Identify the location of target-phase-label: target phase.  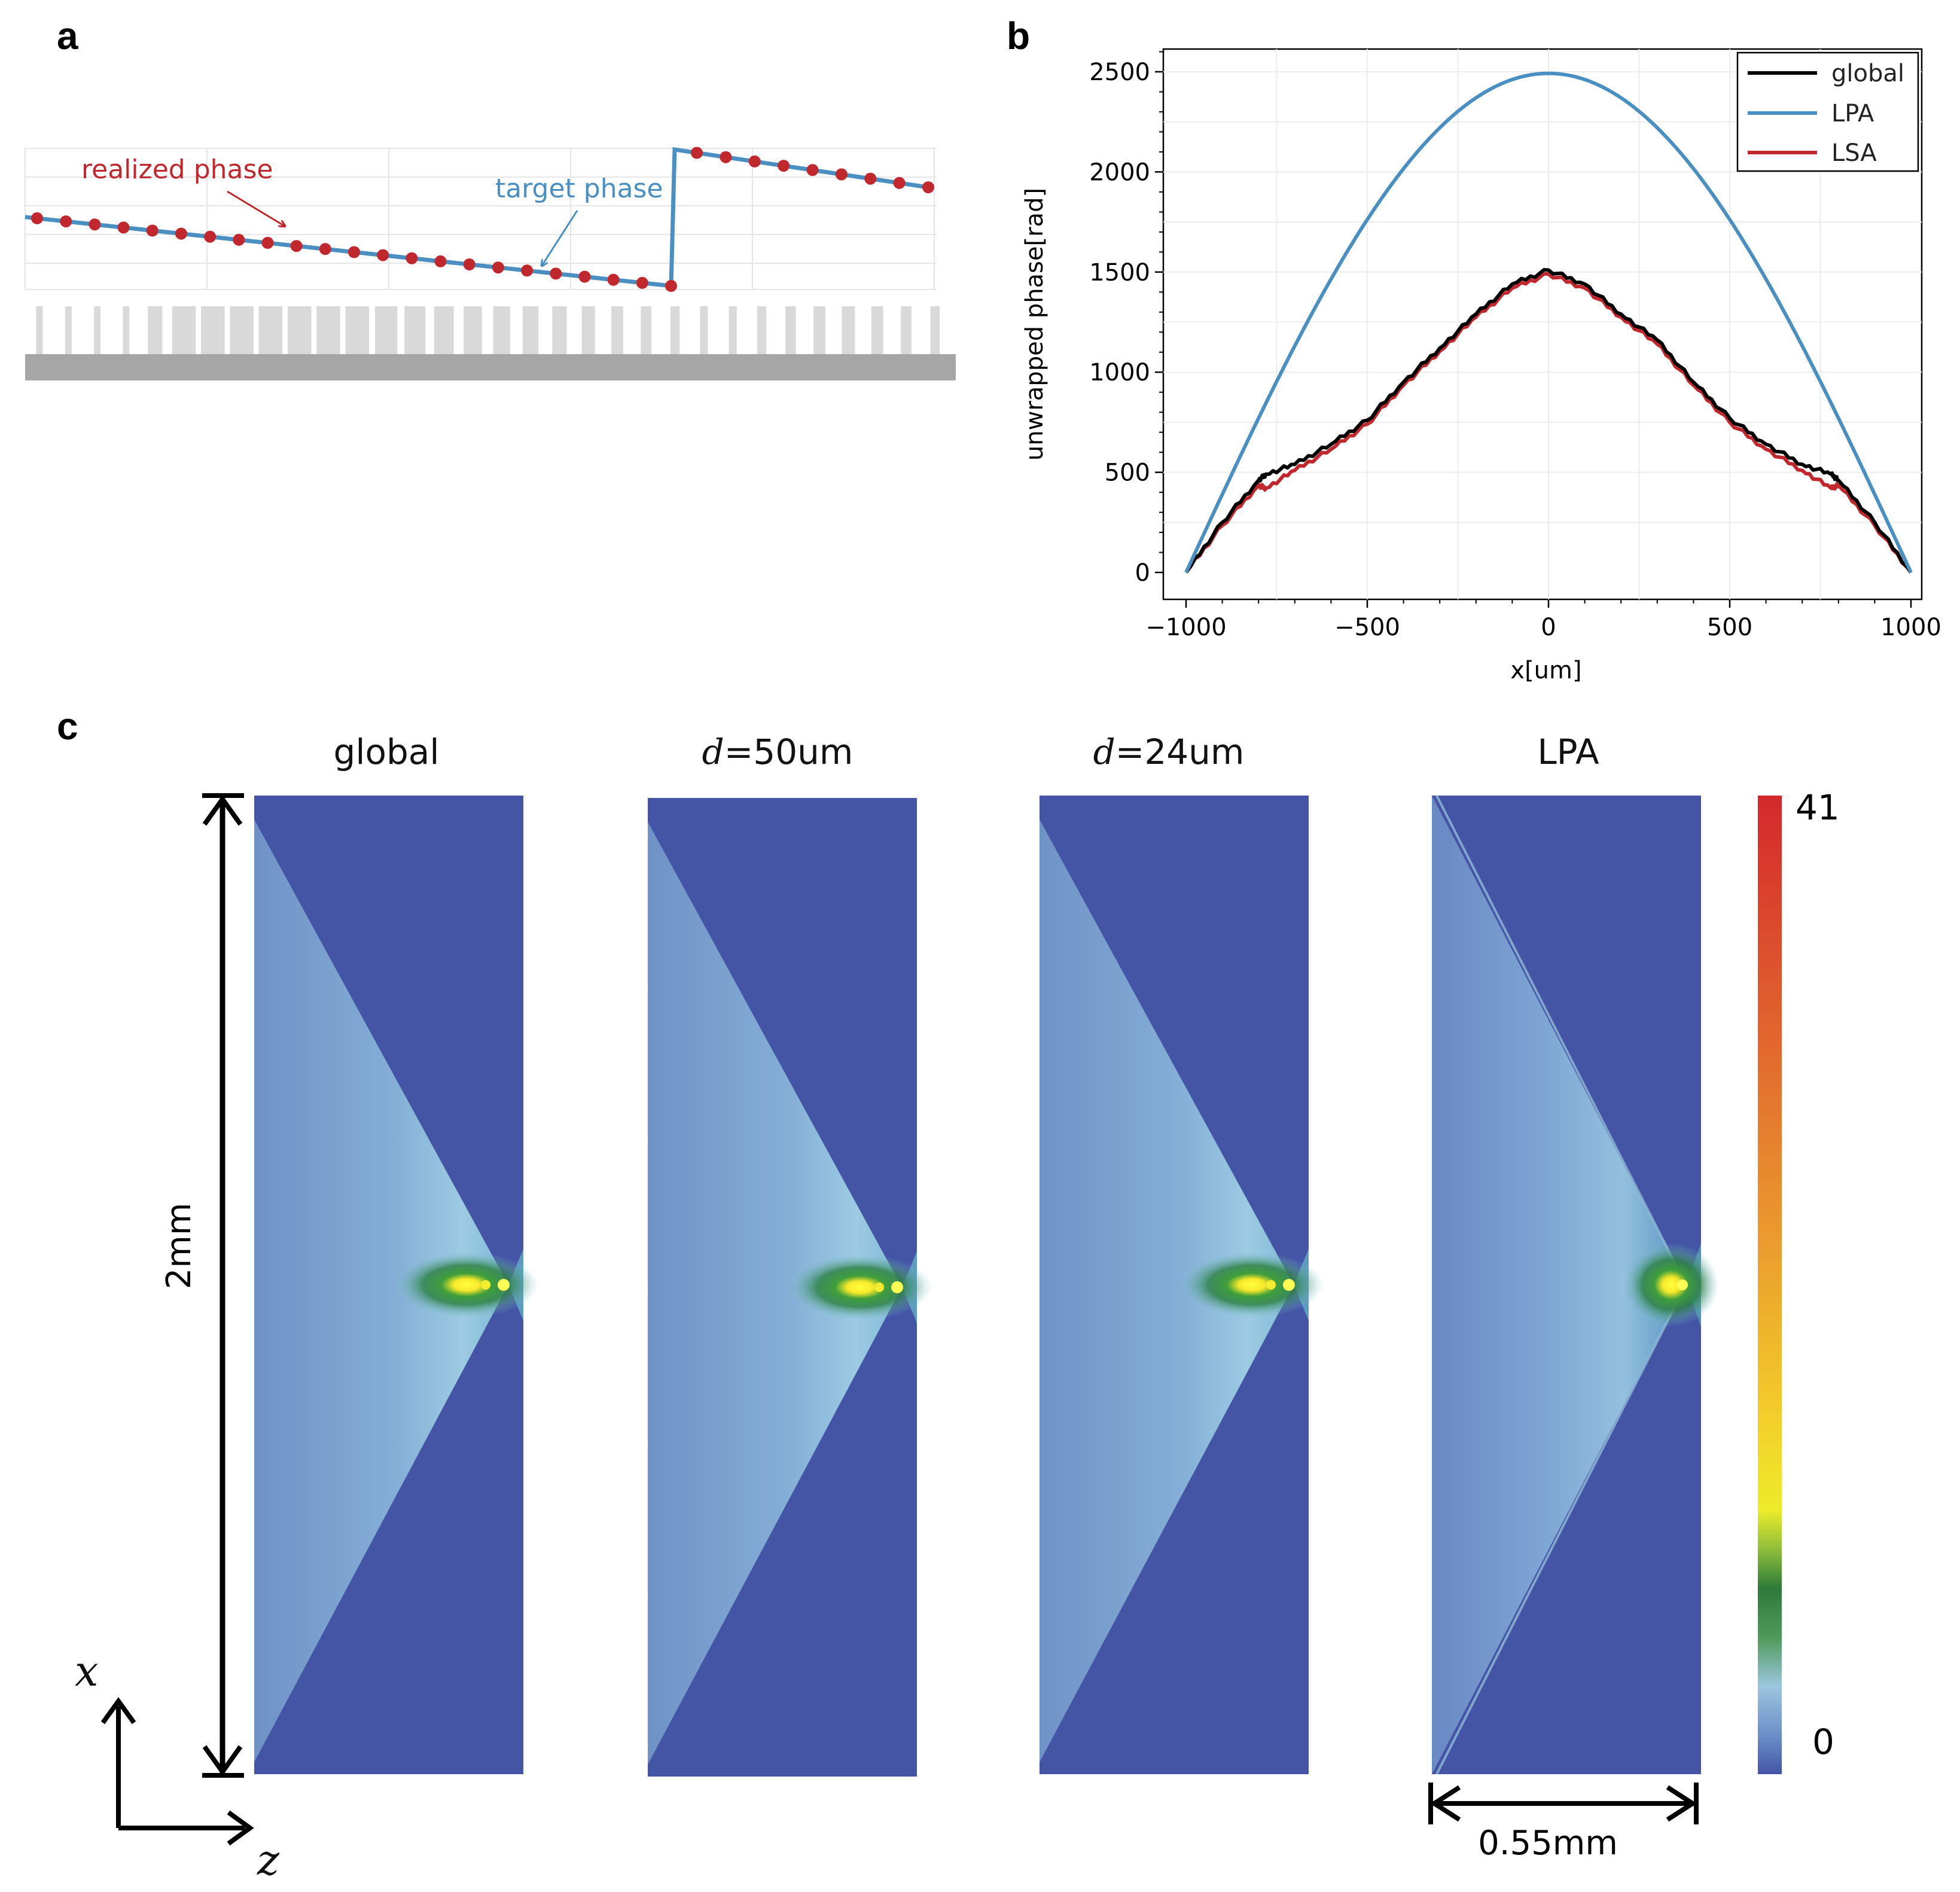
(579, 188).